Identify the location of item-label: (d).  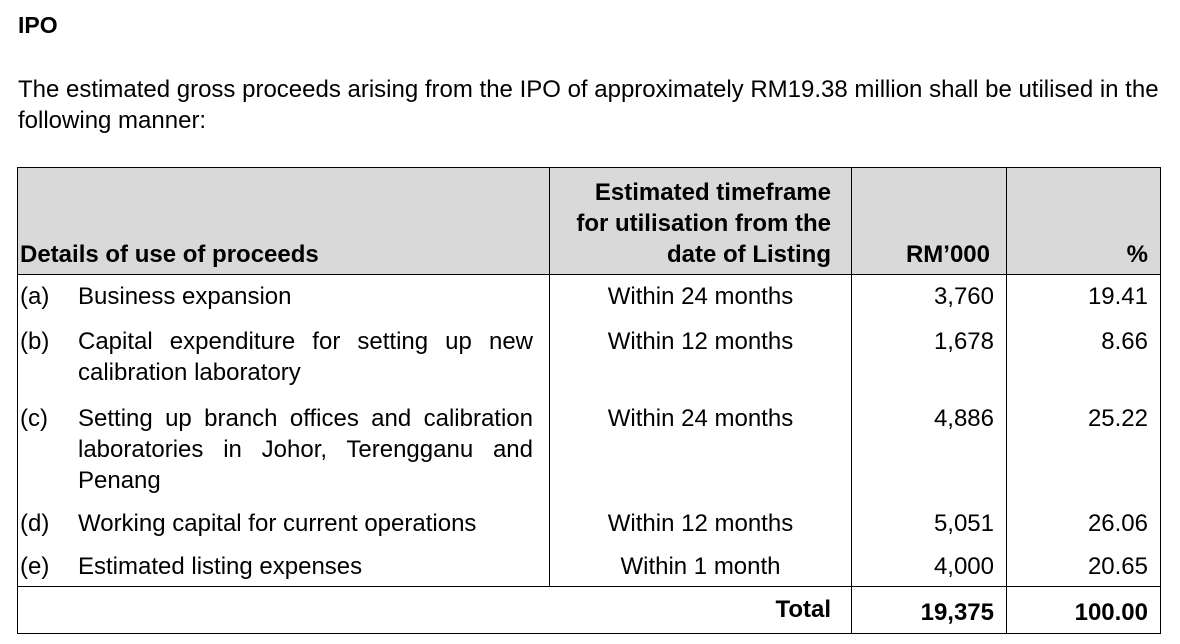
(35, 523).